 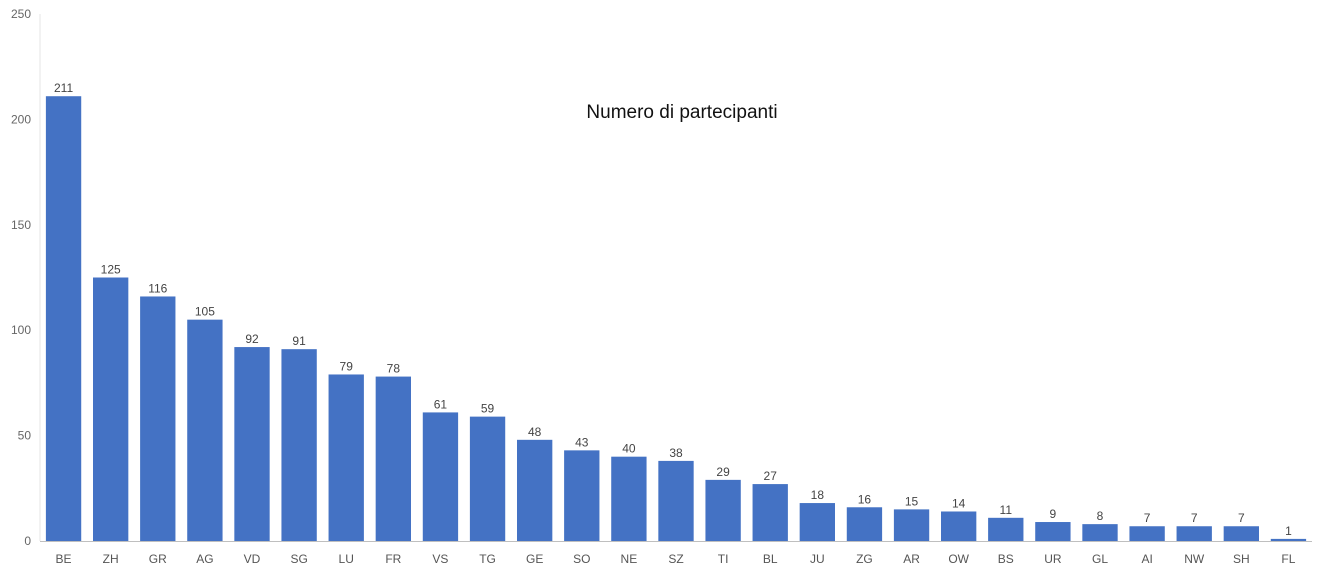 What do you see at coordinates (1288, 531) in the screenshot?
I see `data-label-fl: 1` at bounding box center [1288, 531].